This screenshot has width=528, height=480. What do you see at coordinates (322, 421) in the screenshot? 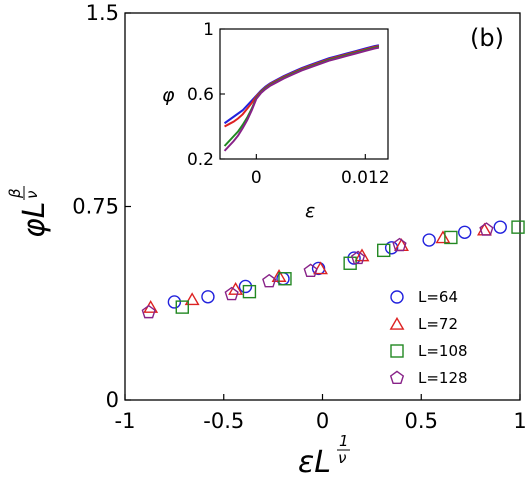
I see `x-tick-label: 0` at bounding box center [322, 421].